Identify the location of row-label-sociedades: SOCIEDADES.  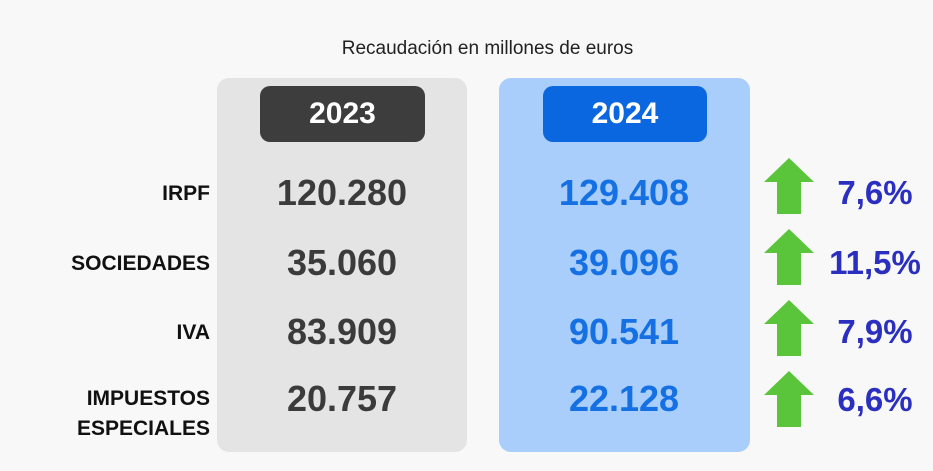
(140, 263).